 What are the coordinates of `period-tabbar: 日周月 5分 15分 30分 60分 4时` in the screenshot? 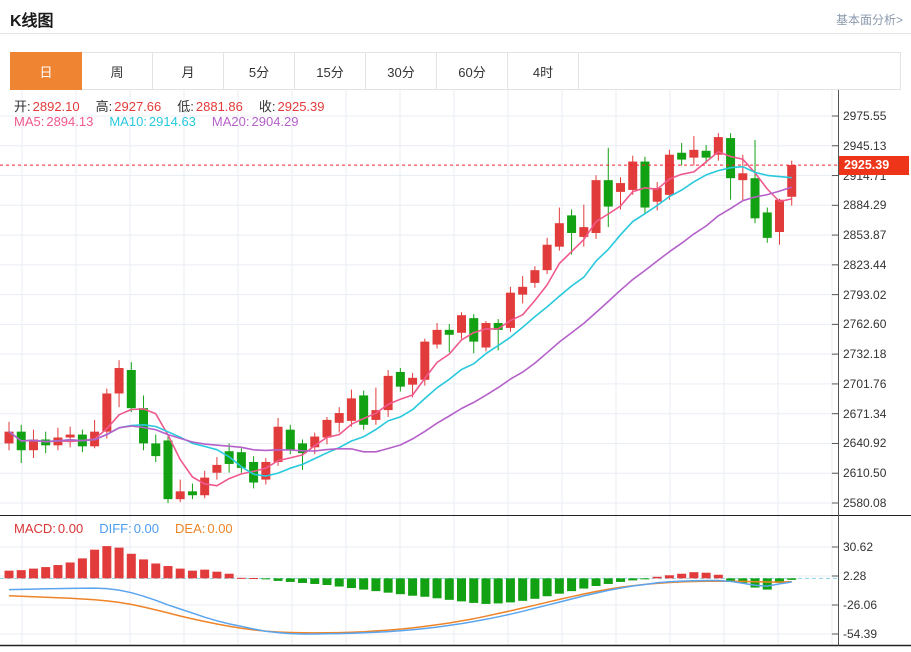 It's located at (455, 71).